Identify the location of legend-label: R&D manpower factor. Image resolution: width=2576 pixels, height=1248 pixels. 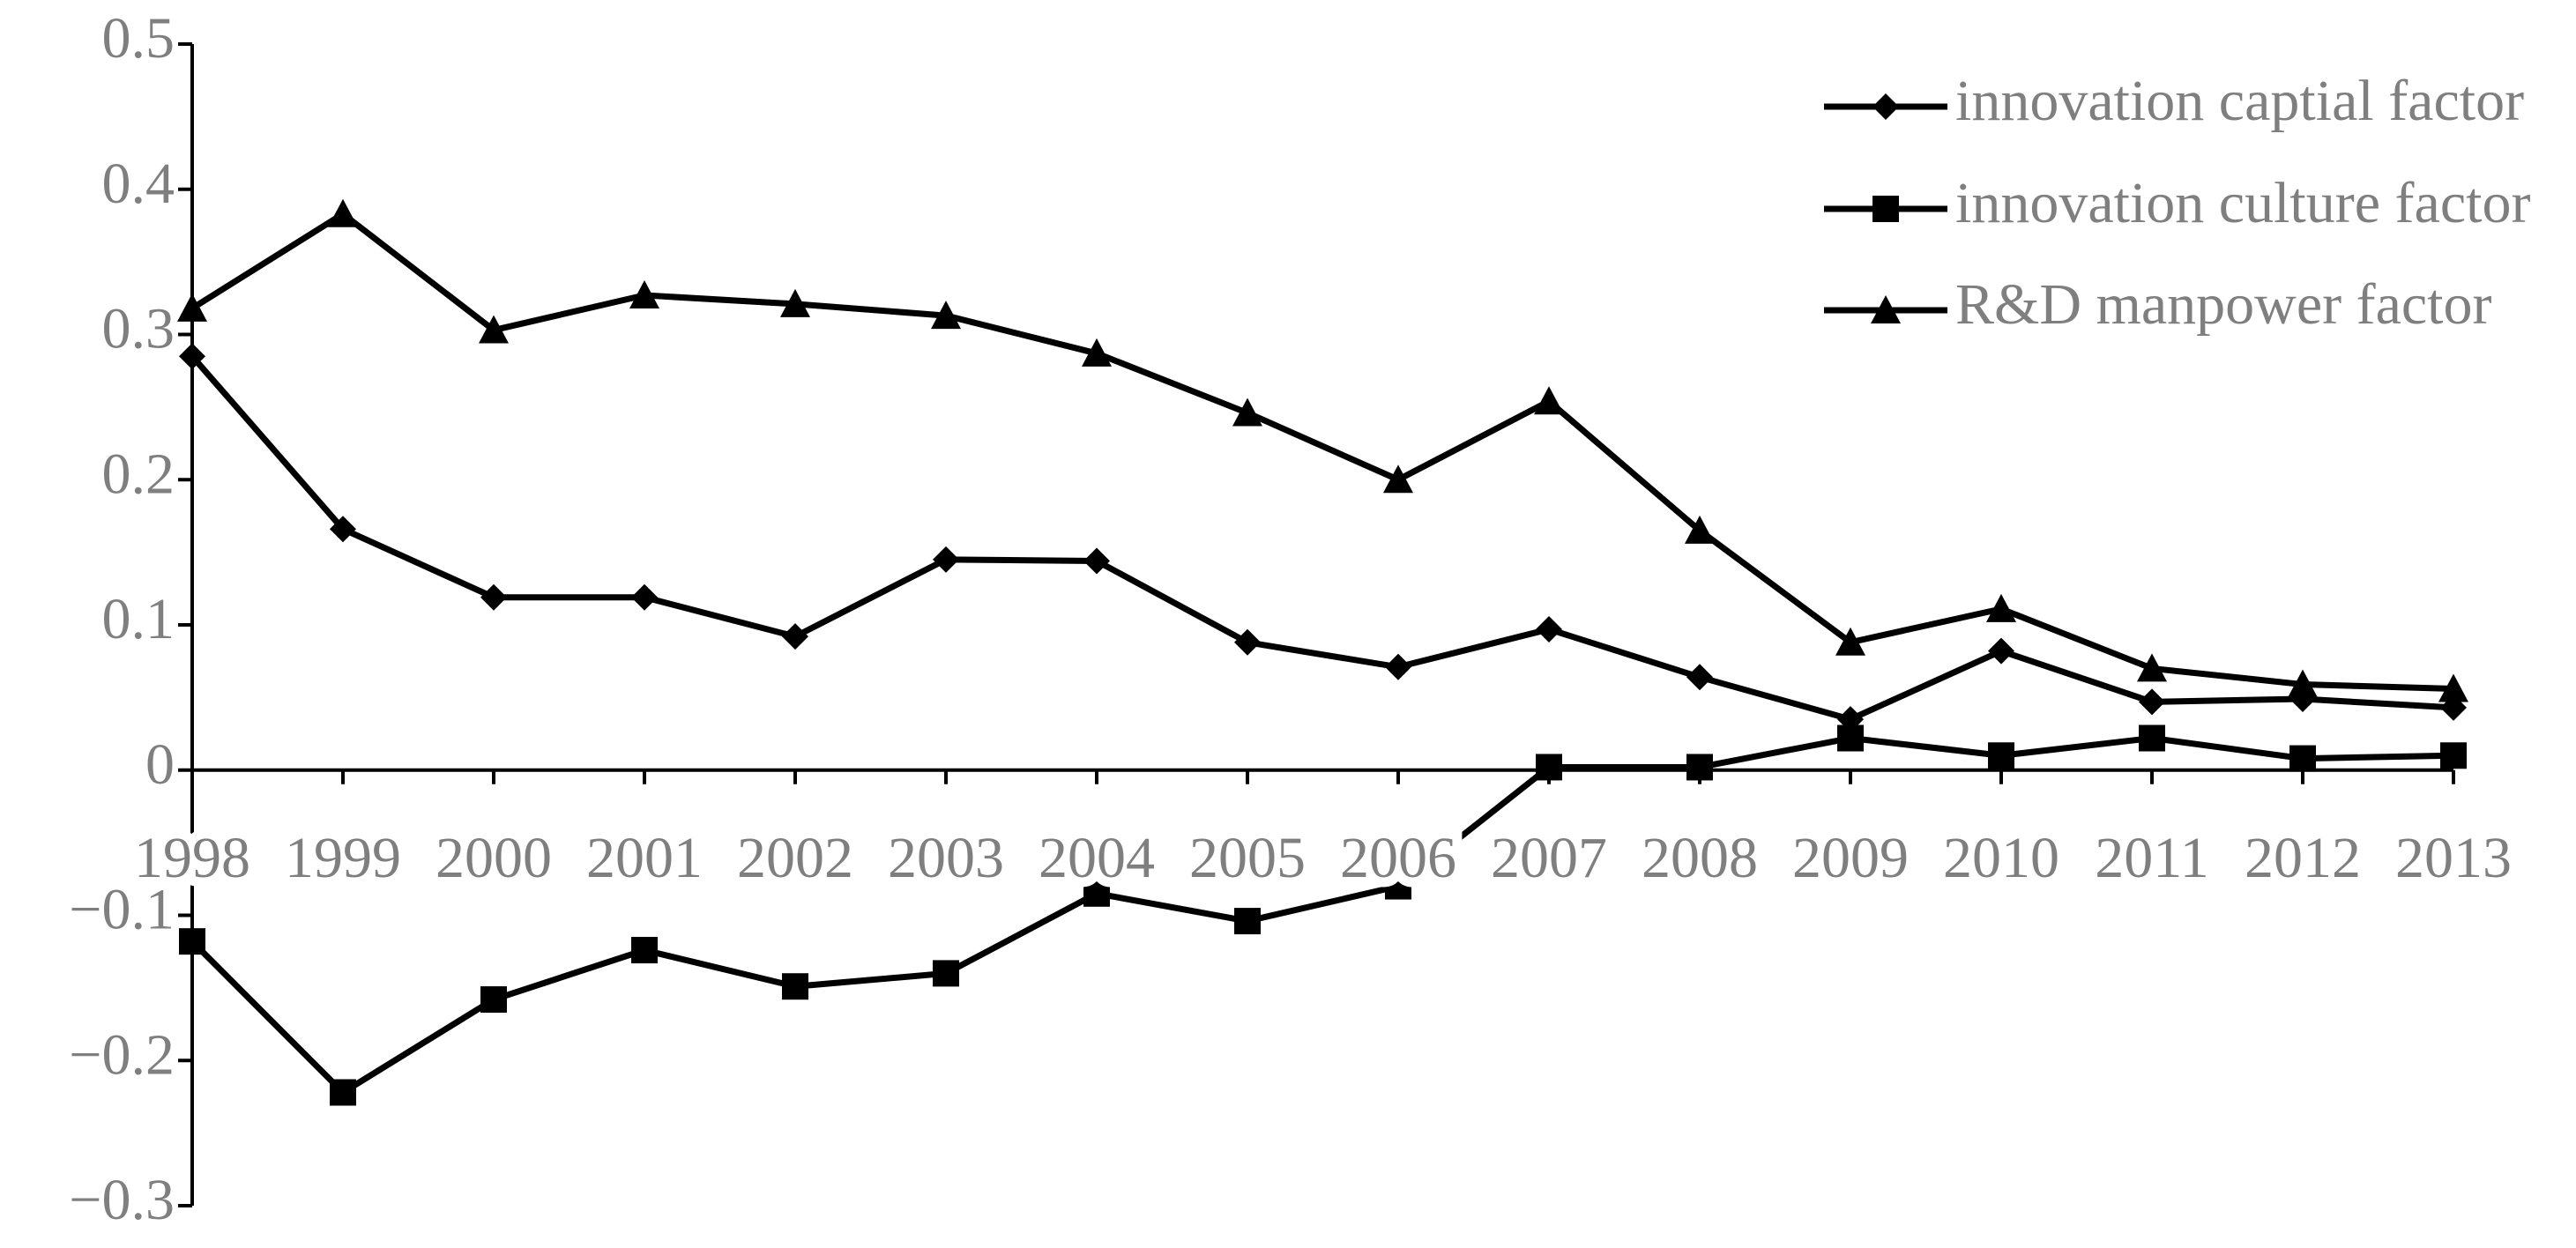
(2223, 304).